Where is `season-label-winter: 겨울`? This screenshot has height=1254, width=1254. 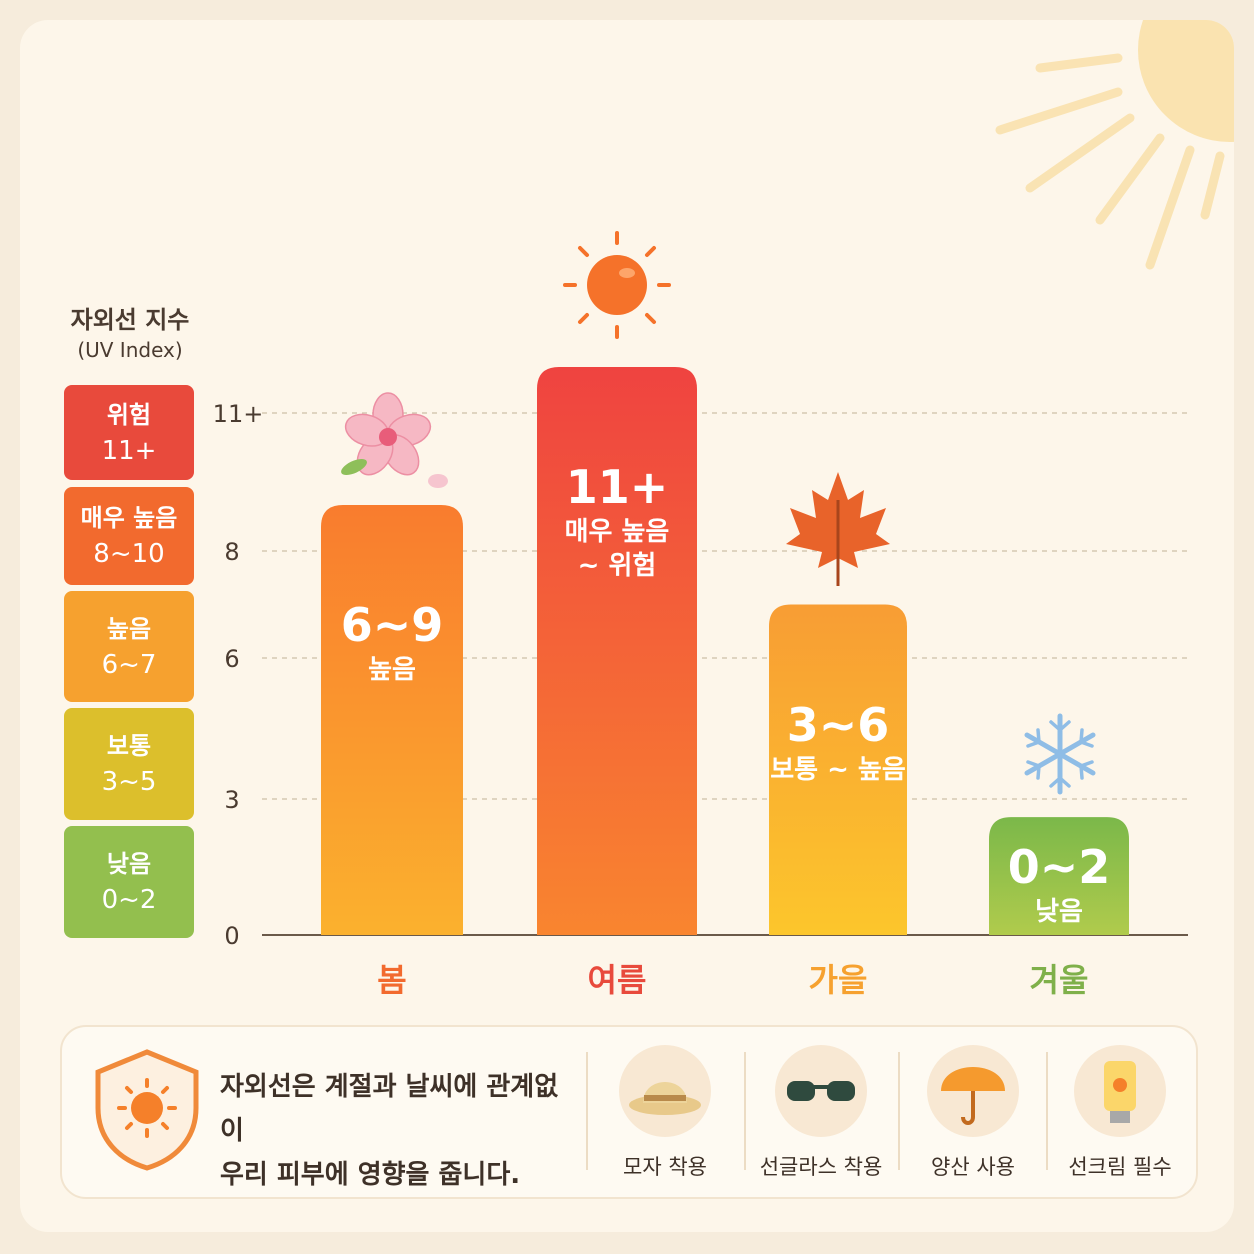 season-label-winter: 겨울 is located at coordinates (1059, 980).